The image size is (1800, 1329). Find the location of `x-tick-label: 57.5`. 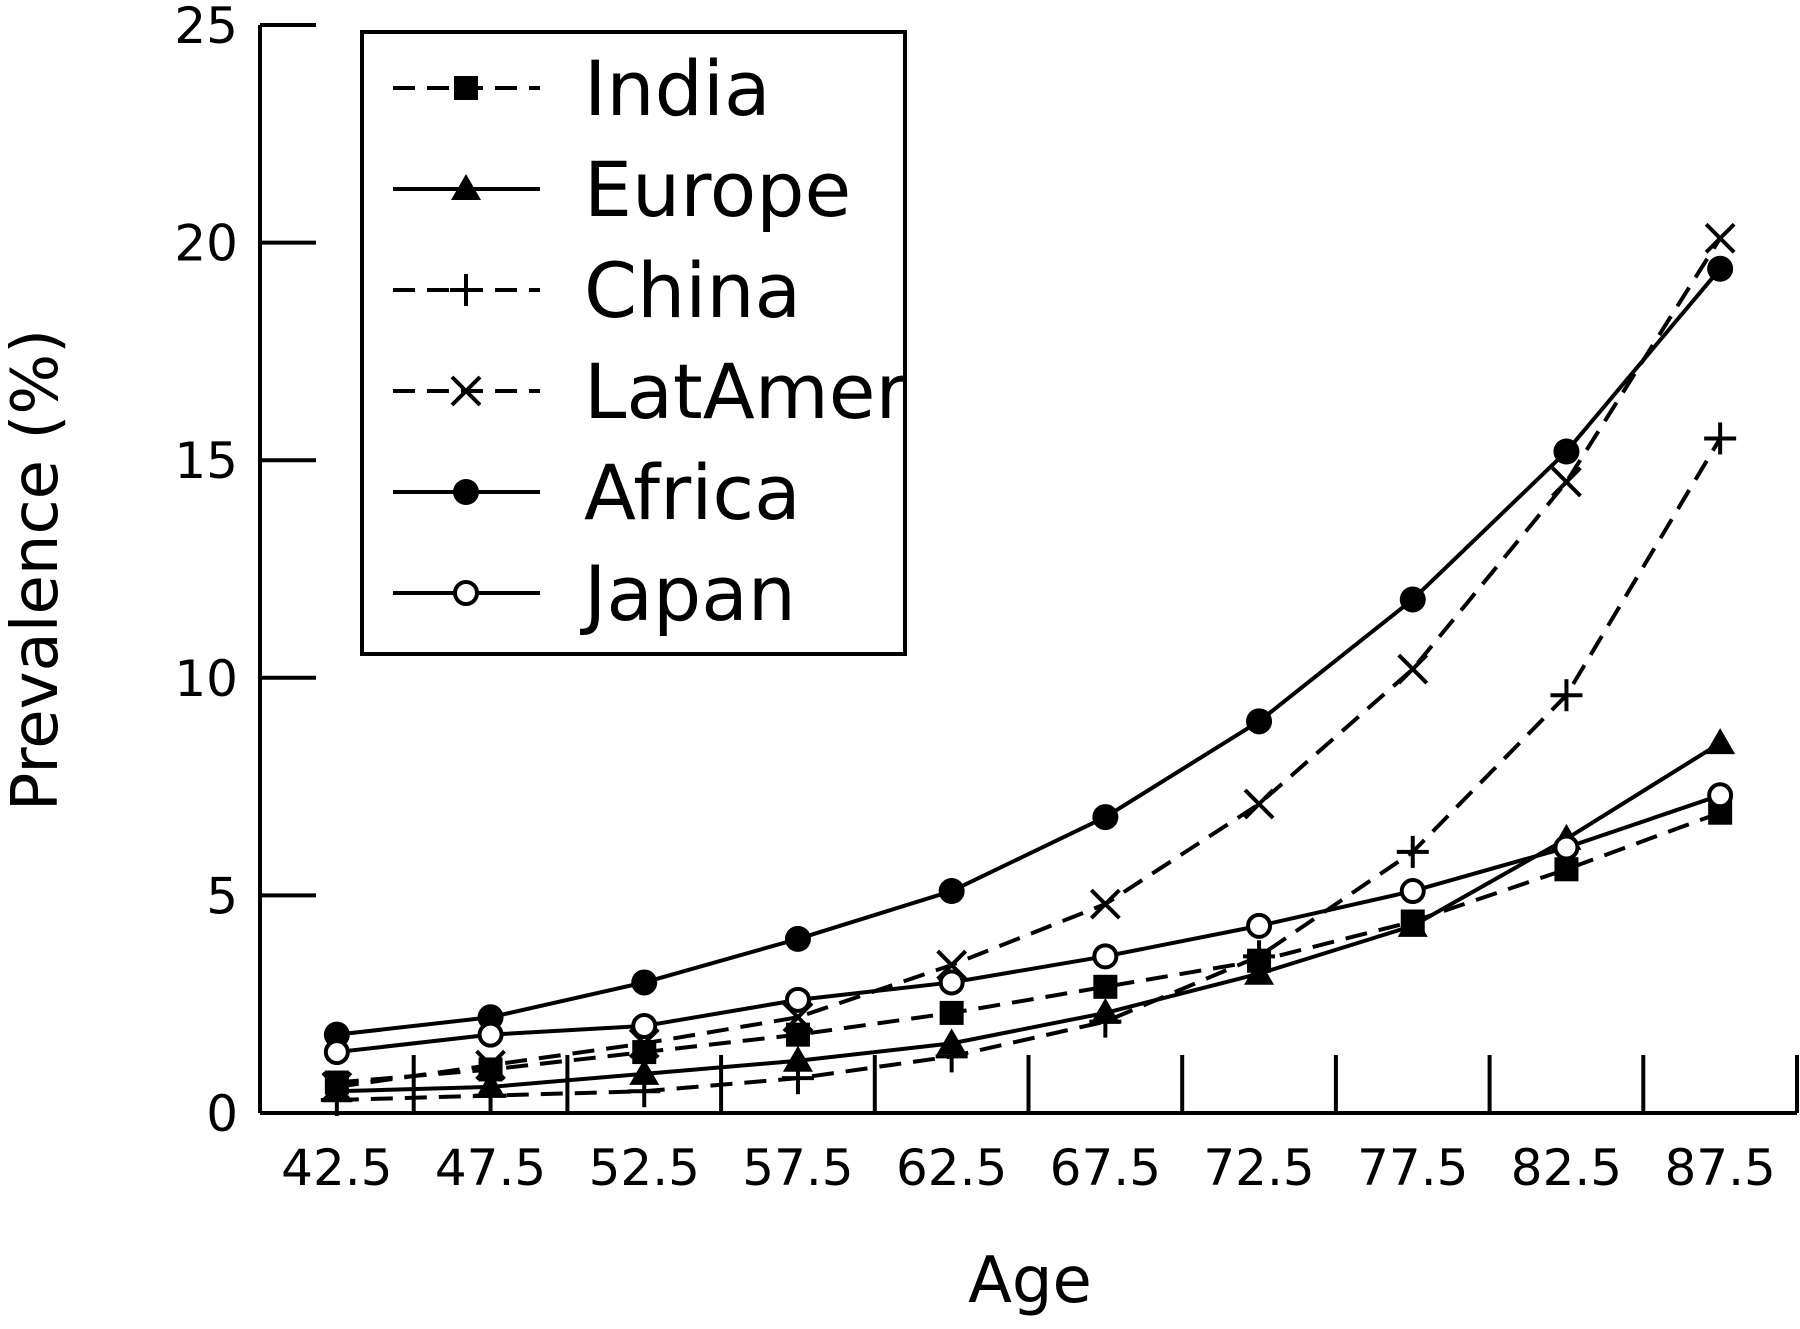

x-tick-label: 57.5 is located at coordinates (797, 1168).